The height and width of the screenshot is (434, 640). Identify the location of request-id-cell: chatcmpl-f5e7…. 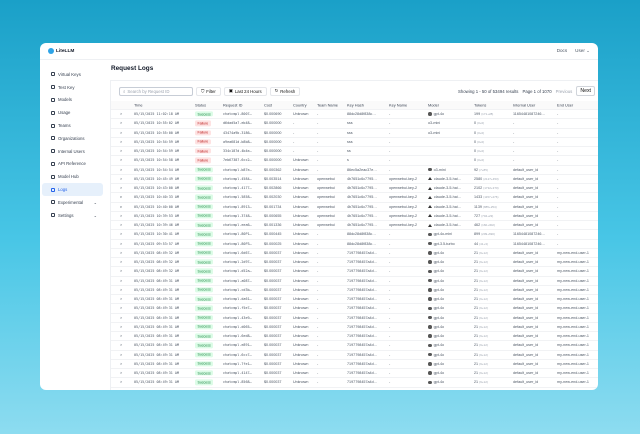
(237, 308).